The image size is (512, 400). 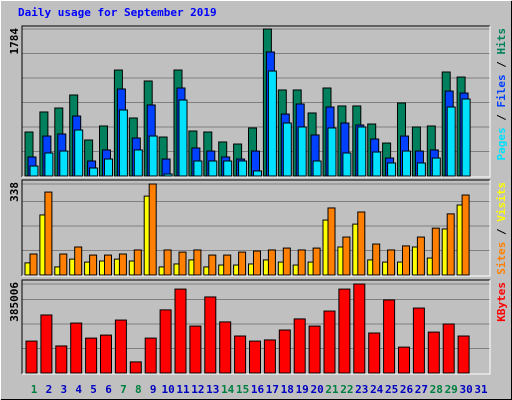 I want to click on x-tick-label: 28, so click(x=436, y=389).